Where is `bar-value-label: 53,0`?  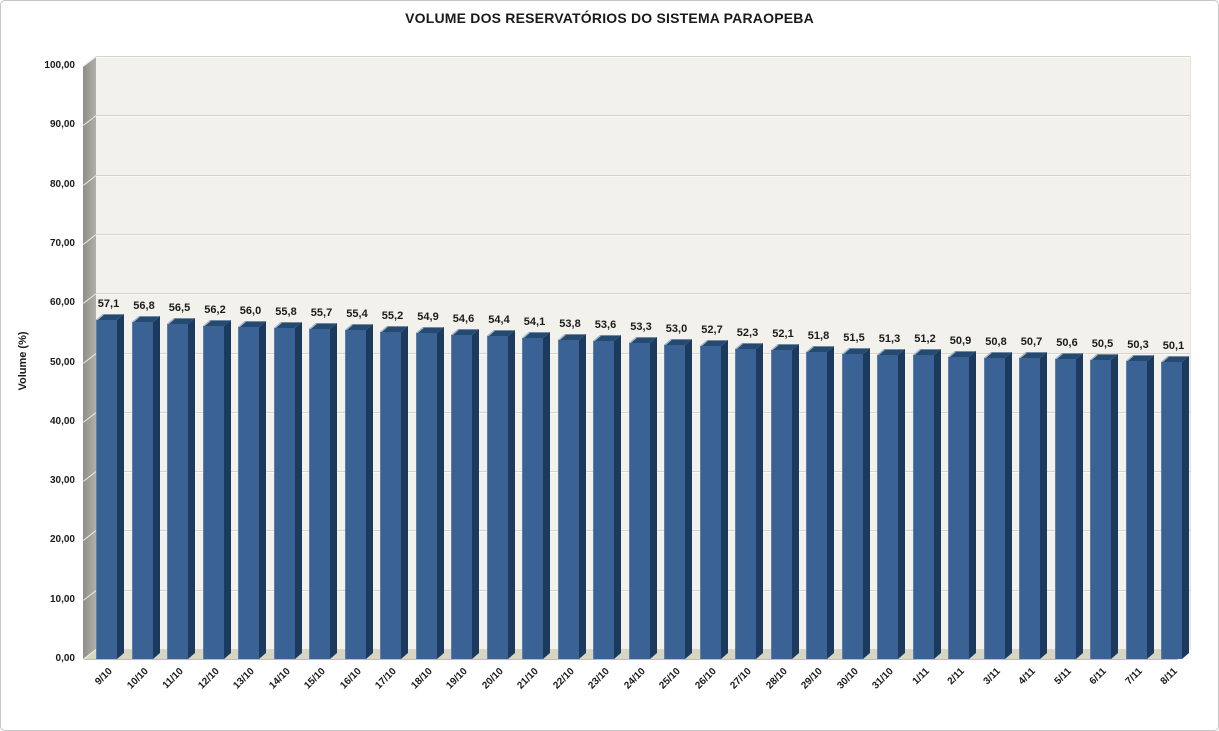 bar-value-label: 53,0 is located at coordinates (676, 328).